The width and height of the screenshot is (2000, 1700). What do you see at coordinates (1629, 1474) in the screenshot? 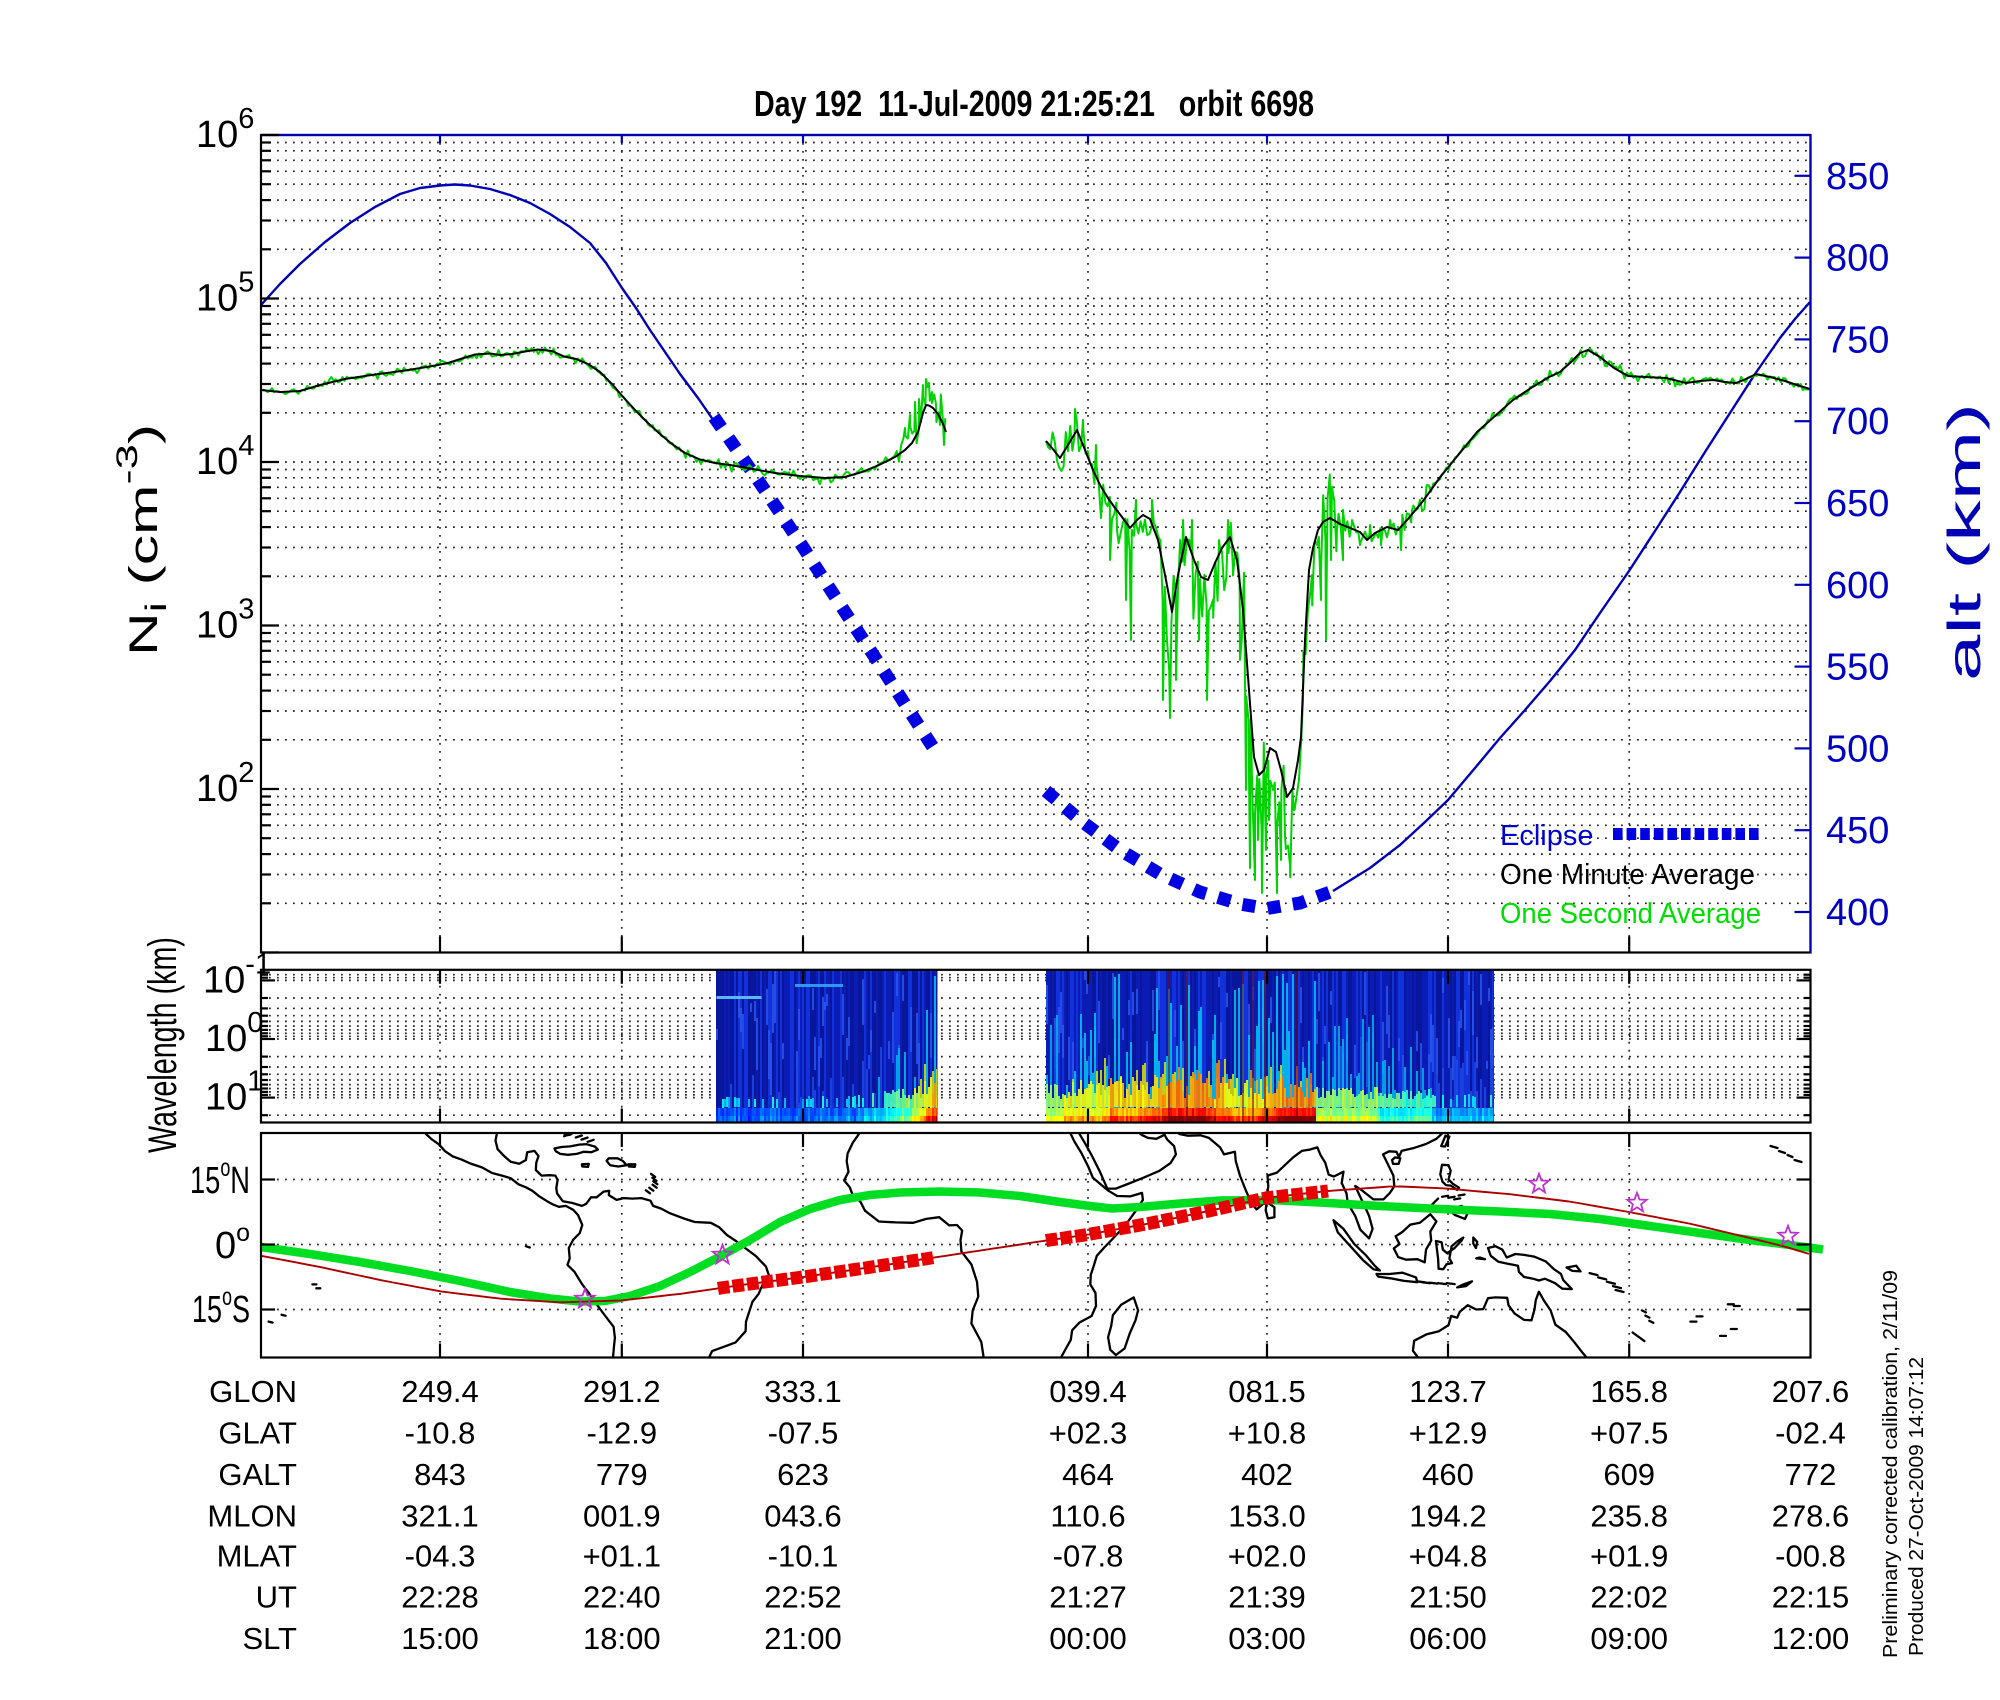
I see `svg-text: 609` at bounding box center [1629, 1474].